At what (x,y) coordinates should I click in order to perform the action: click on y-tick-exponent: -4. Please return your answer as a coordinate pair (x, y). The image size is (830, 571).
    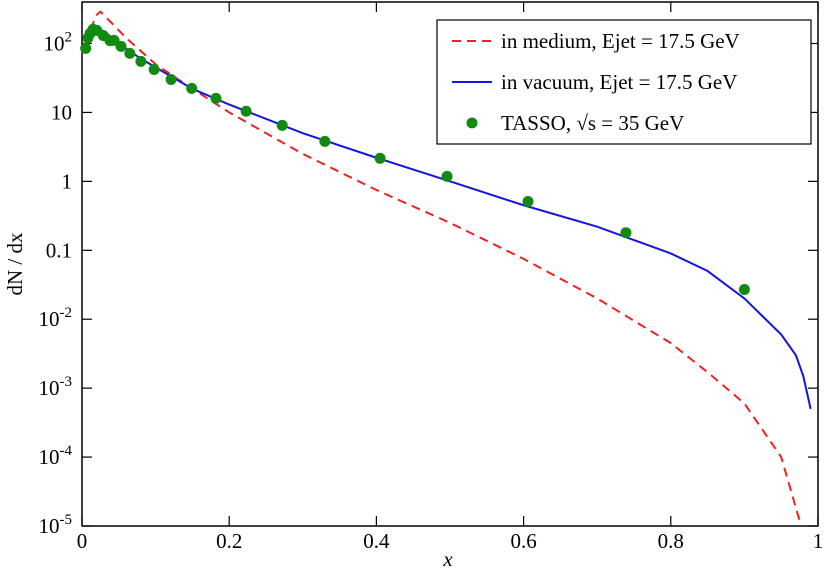
    Looking at the image, I should click on (66, 451).